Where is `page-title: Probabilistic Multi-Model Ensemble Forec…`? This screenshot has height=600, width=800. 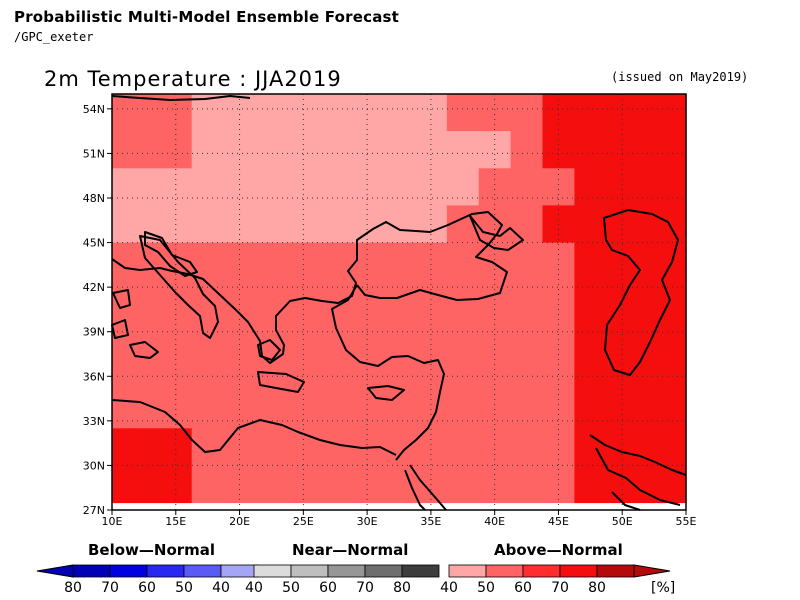
page-title: Probabilistic Multi-Model Ensemble Forec… is located at coordinates (207, 17).